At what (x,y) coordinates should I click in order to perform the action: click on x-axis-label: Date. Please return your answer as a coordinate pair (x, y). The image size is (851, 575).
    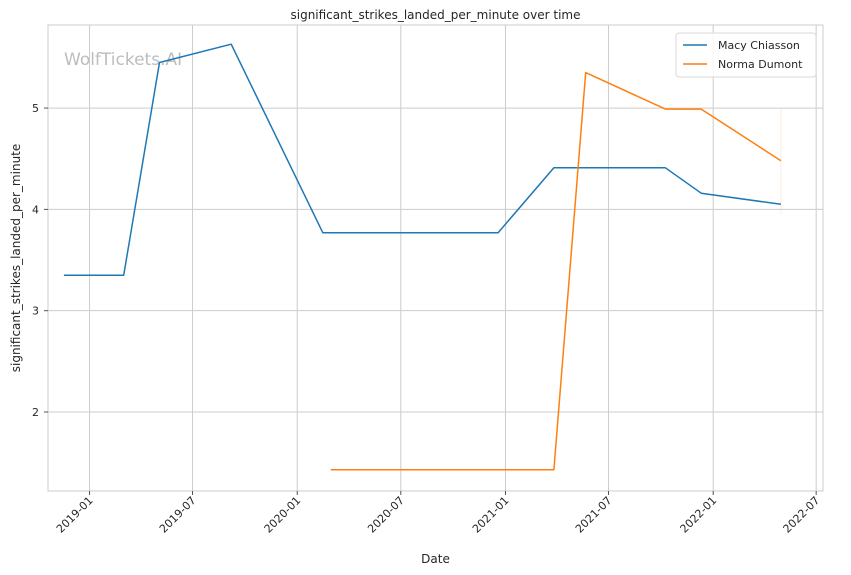
    Looking at the image, I should click on (435, 559).